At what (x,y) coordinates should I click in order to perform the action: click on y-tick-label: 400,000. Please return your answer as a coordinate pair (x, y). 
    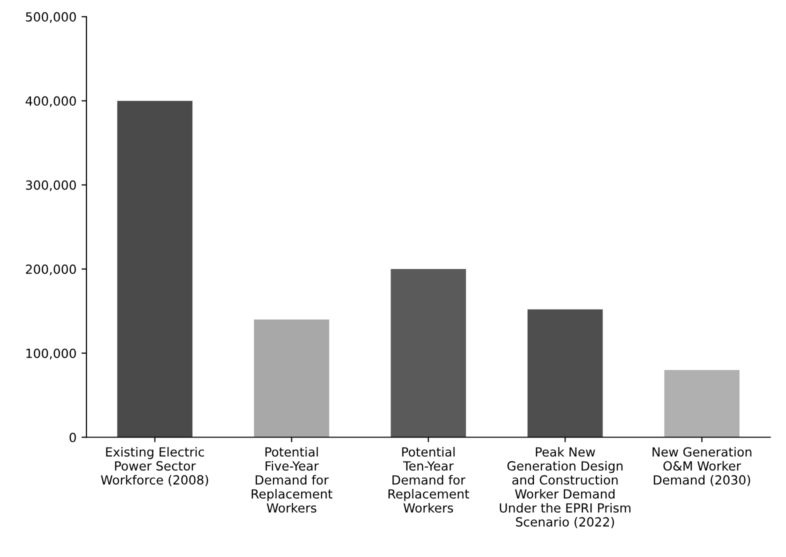
    Looking at the image, I should click on (51, 102).